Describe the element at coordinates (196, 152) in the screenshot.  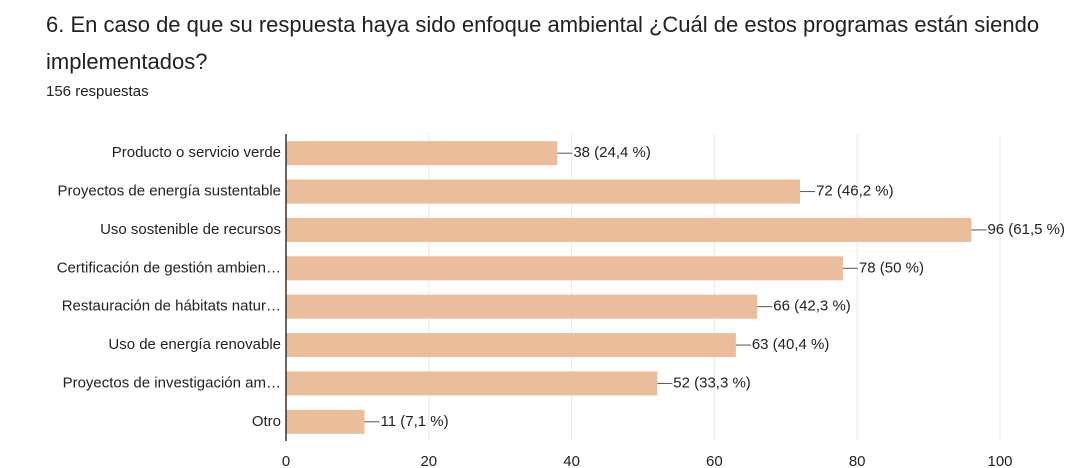
I see `y-tick-label: Producto o servicio verde` at that location.